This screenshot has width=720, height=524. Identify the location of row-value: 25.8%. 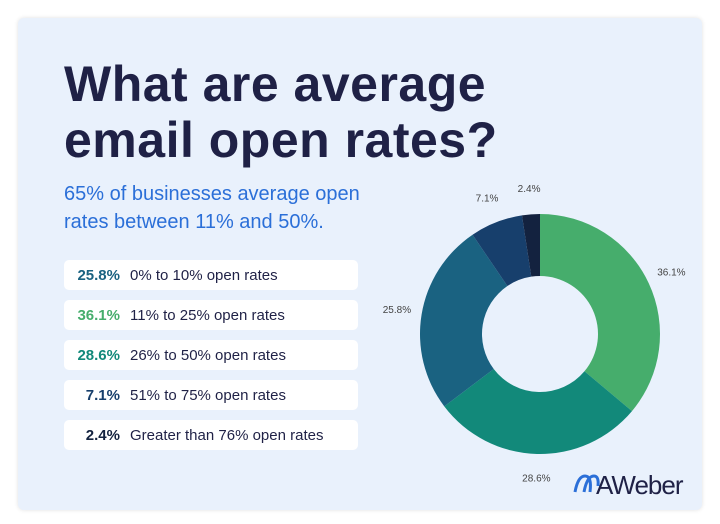
(98, 275).